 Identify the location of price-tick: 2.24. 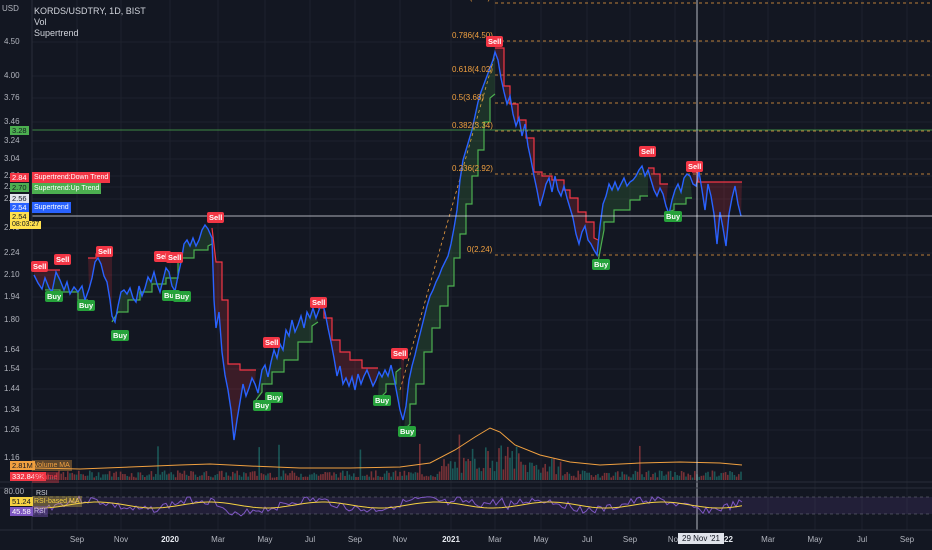
(12, 252).